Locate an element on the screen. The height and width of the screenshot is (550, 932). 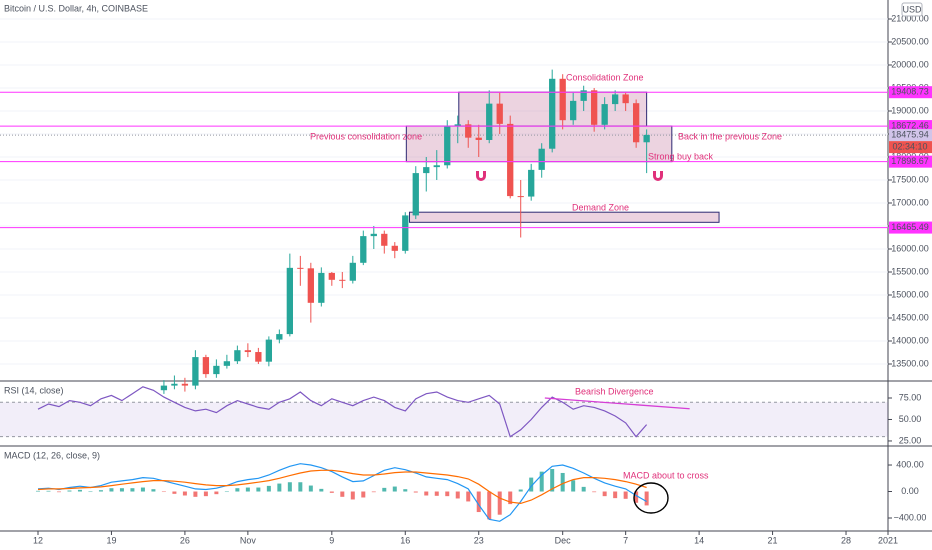
y-tick-label: 14000.00 is located at coordinates (910, 340).